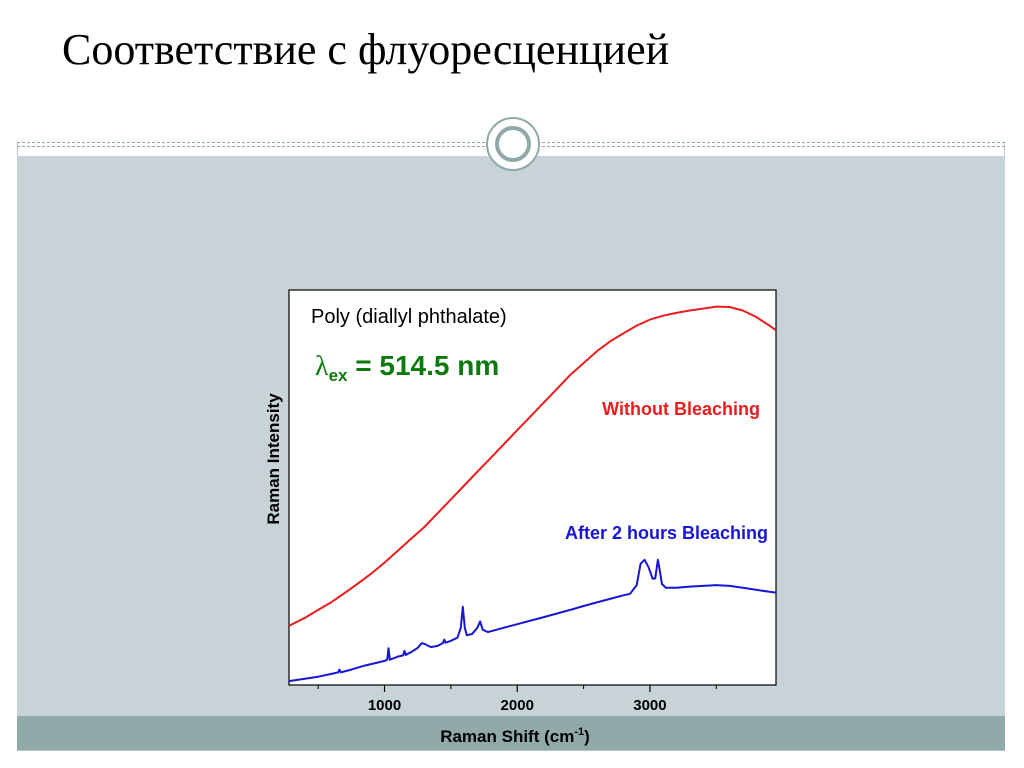 This screenshot has height=768, width=1024. What do you see at coordinates (517, 705) in the screenshot?
I see `x-tick-label: 2000` at bounding box center [517, 705].